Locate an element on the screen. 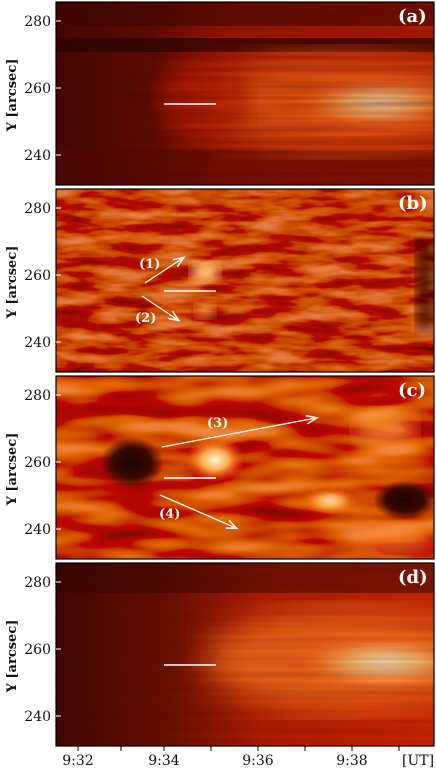 This screenshot has height=771, width=436. annotation-3: (3) is located at coordinates (217, 423).